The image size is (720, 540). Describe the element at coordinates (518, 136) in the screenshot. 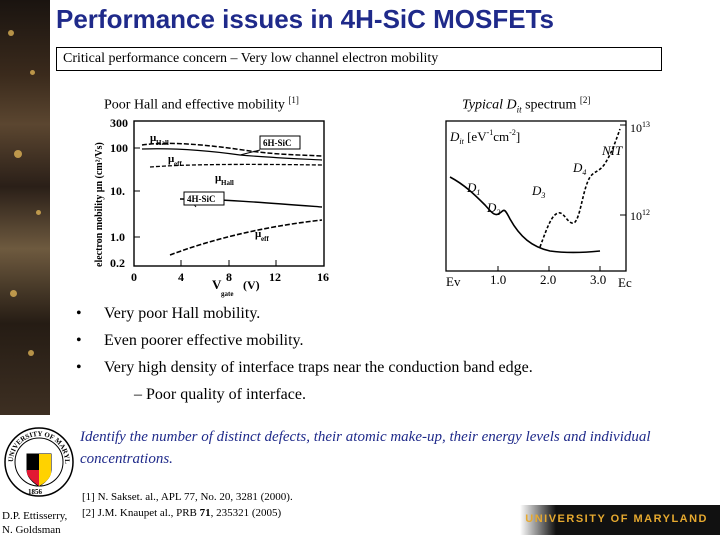

I see `dit-unit-end: ]` at that location.